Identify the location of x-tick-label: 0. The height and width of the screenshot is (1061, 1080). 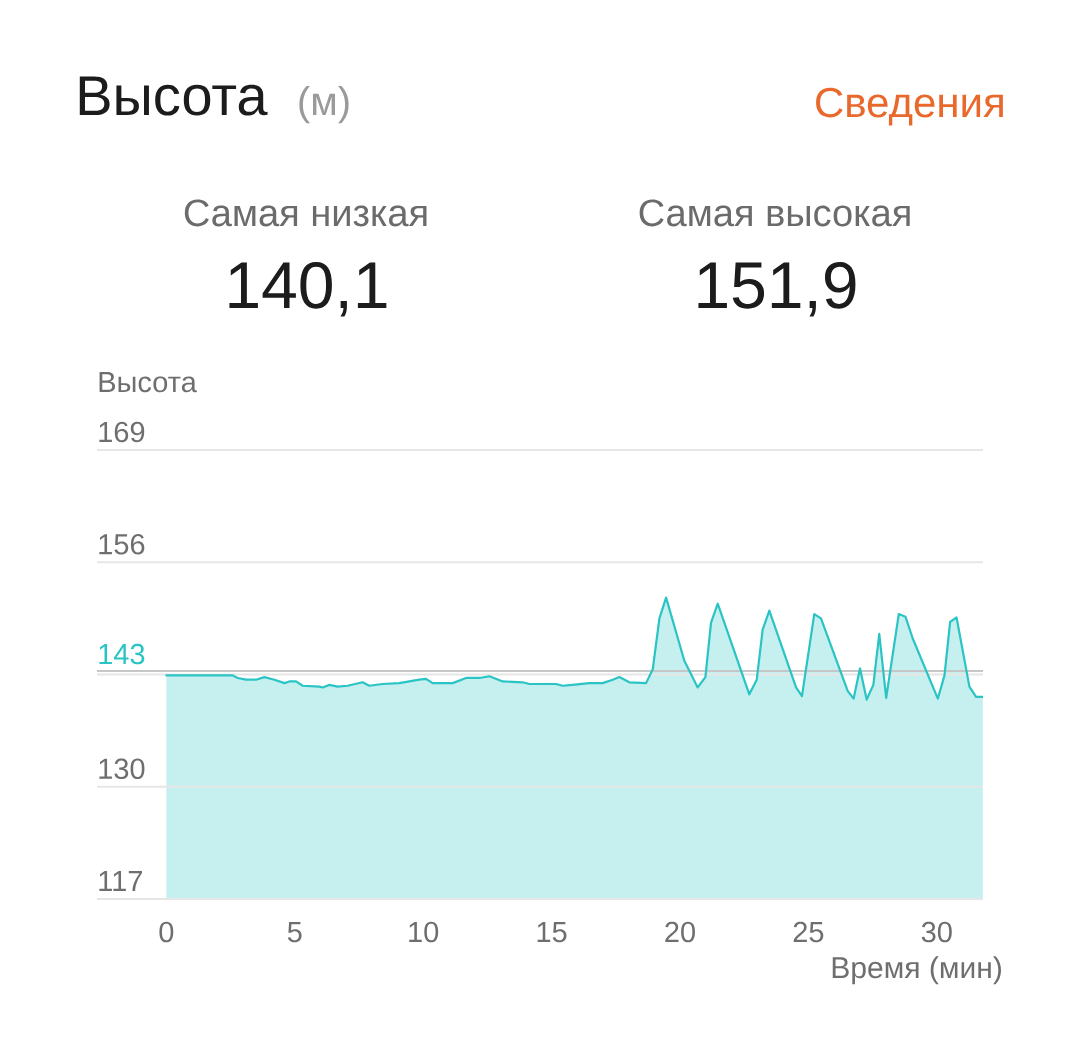
(166, 932).